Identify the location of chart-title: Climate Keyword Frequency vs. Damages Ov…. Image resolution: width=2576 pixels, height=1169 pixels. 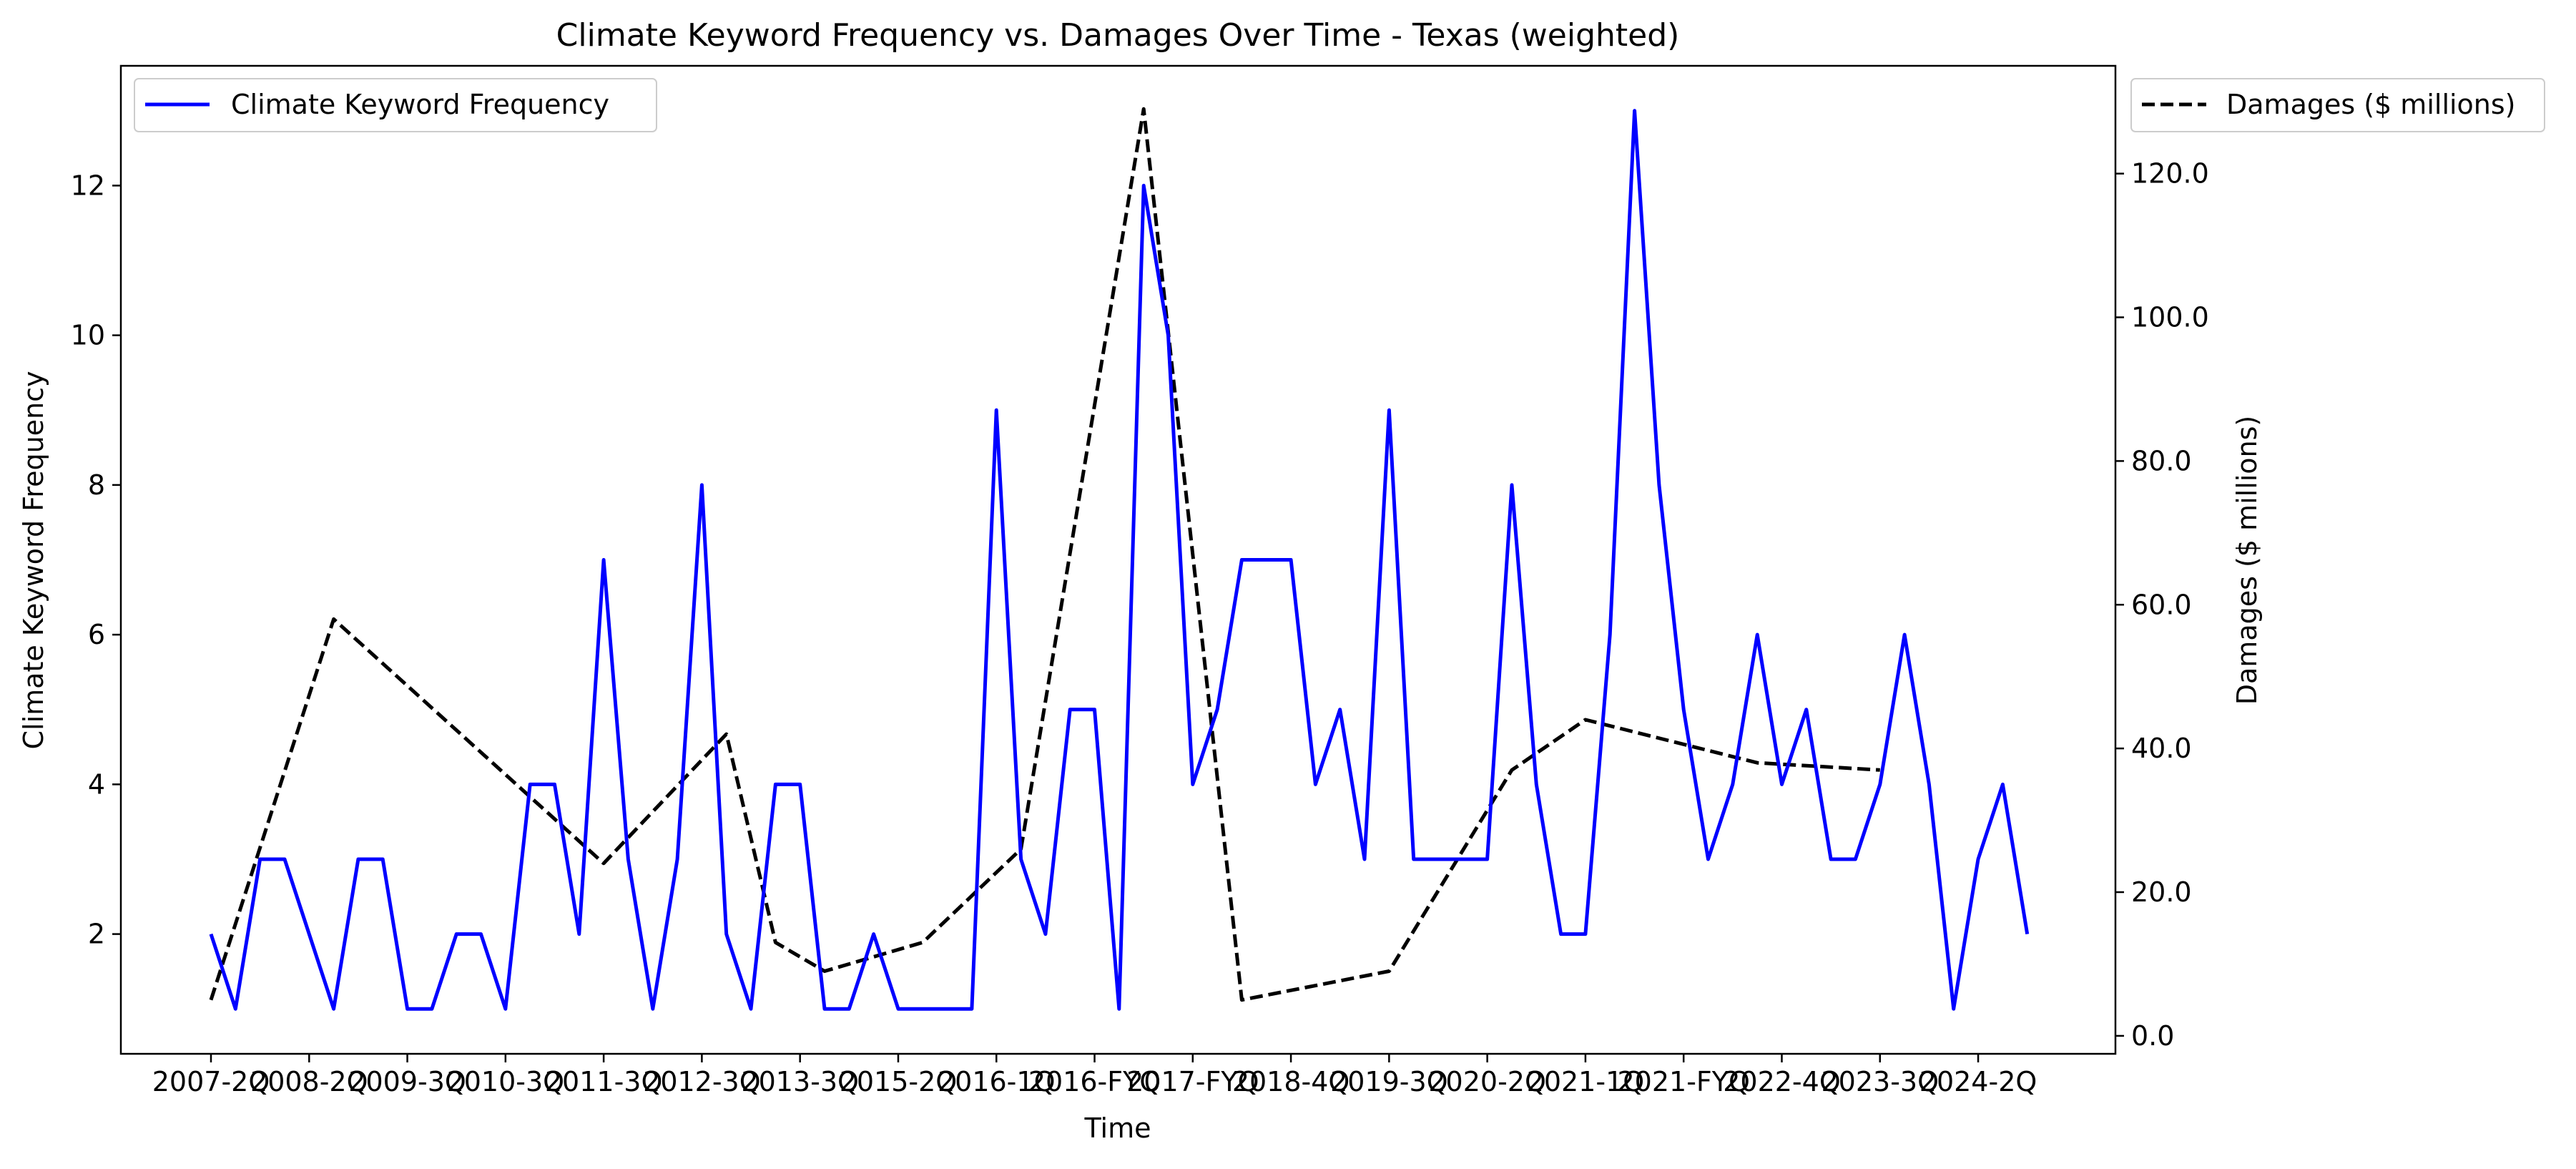
(1118, 35).